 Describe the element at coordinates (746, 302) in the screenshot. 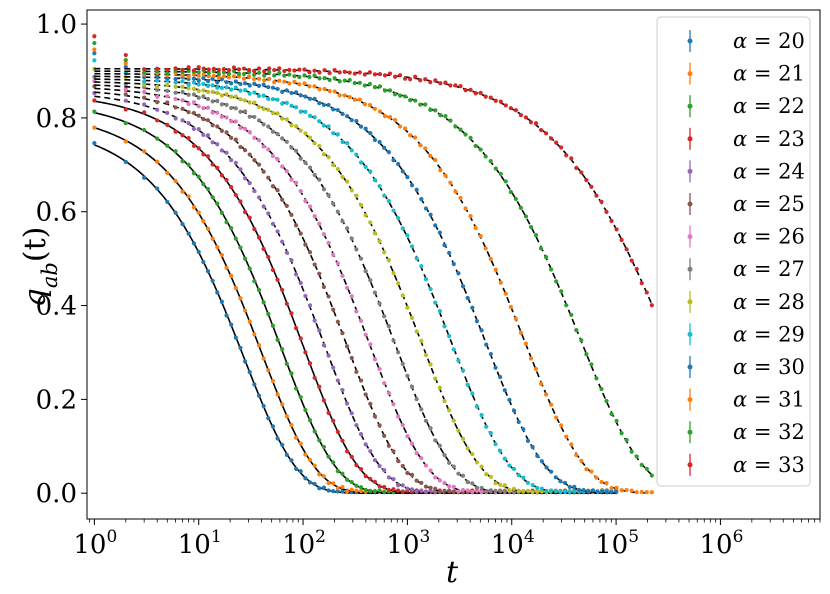

I see `legend-entry-9: α = 28` at that location.